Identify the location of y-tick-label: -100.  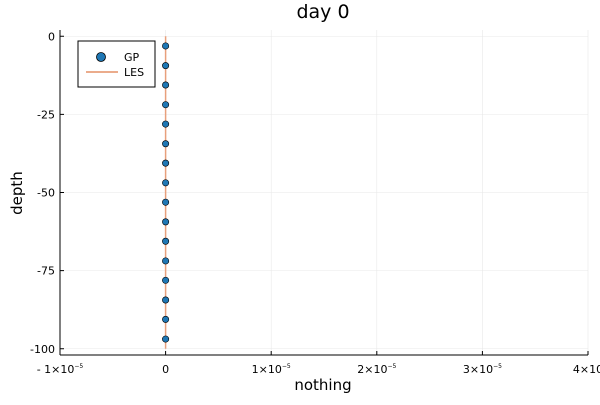
(42, 349).